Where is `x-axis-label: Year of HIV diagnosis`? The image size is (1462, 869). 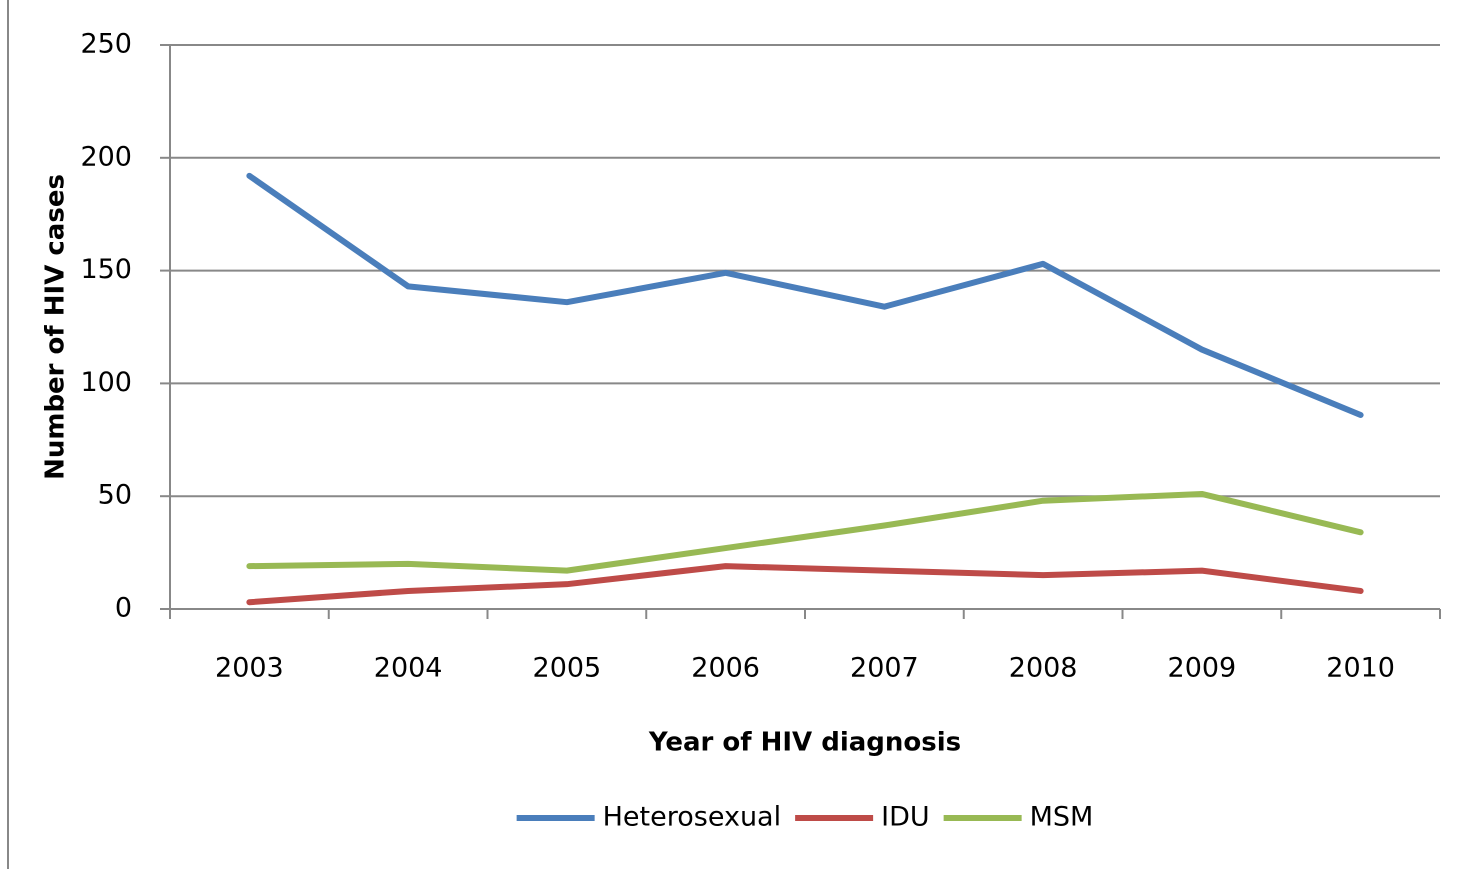 x-axis-label: Year of HIV diagnosis is located at coordinates (804, 743).